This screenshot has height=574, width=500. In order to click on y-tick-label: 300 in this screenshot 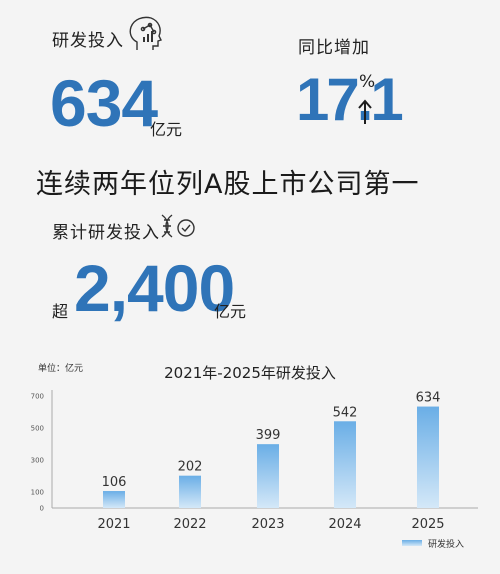, I will do `click(37, 461)`.